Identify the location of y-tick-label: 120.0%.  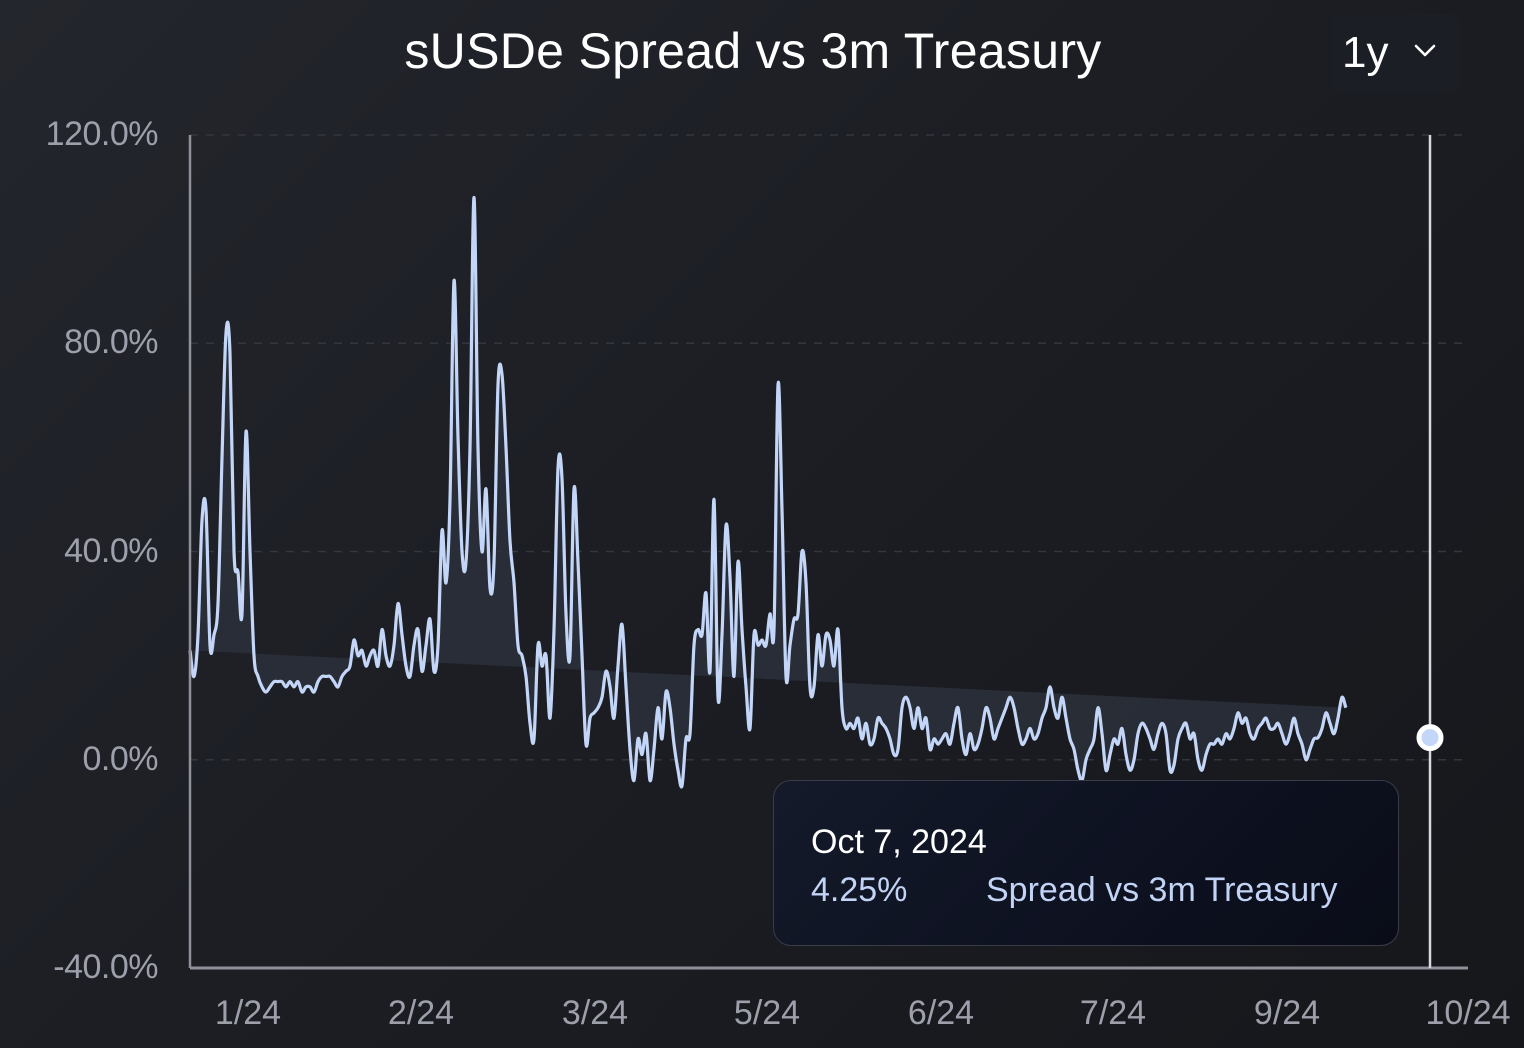
(102, 134).